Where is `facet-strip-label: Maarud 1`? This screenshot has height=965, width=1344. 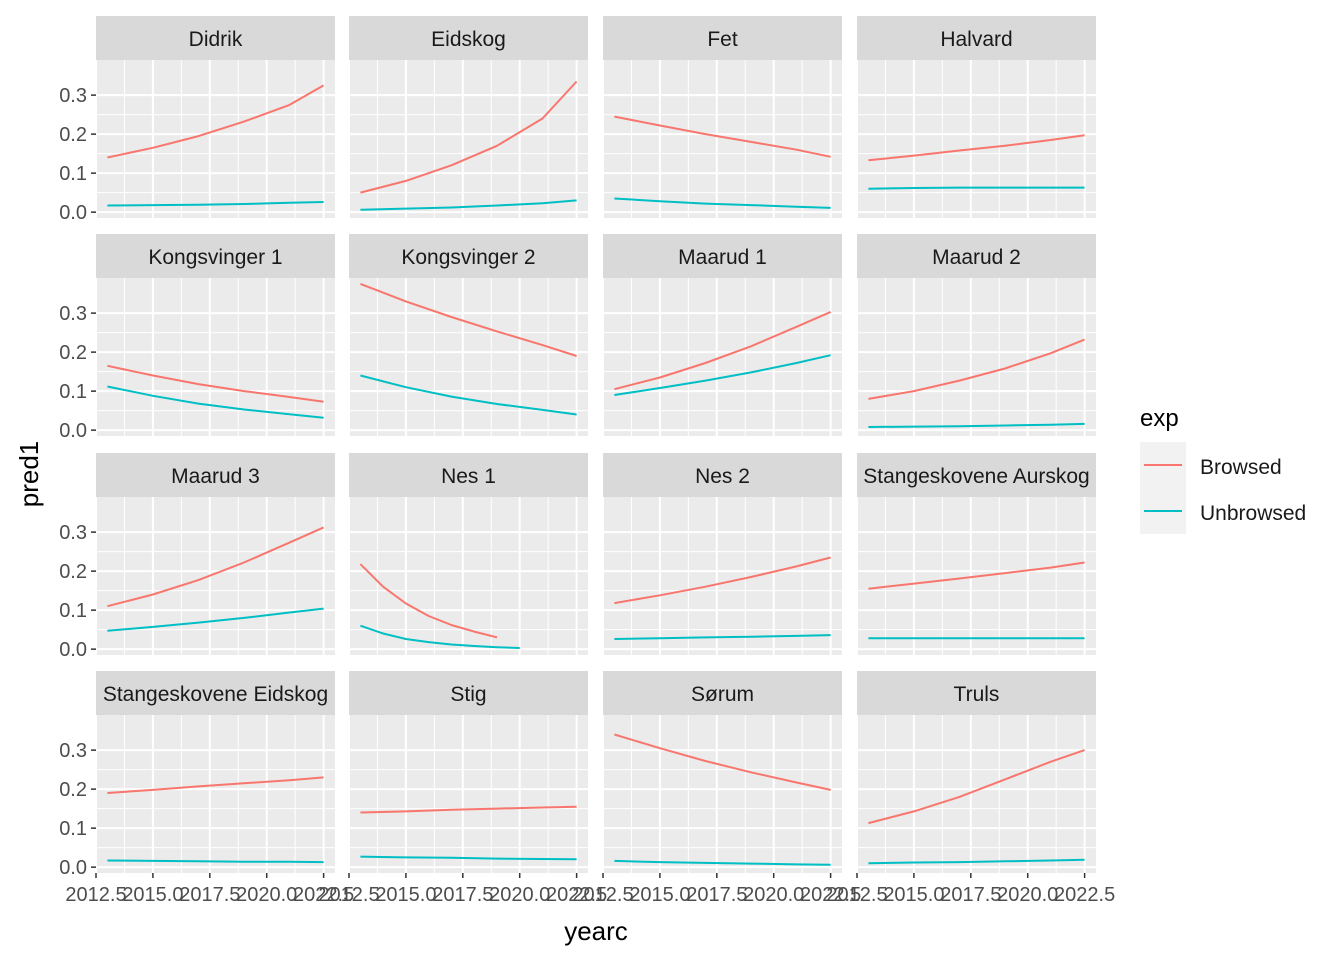
facet-strip-label: Maarud 1 is located at coordinates (722, 257).